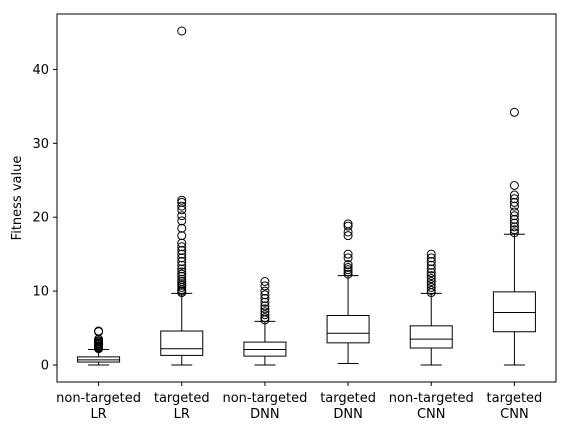 The image size is (566, 433). What do you see at coordinates (40, 70) in the screenshot?
I see `y-tick-label: 40` at bounding box center [40, 70].